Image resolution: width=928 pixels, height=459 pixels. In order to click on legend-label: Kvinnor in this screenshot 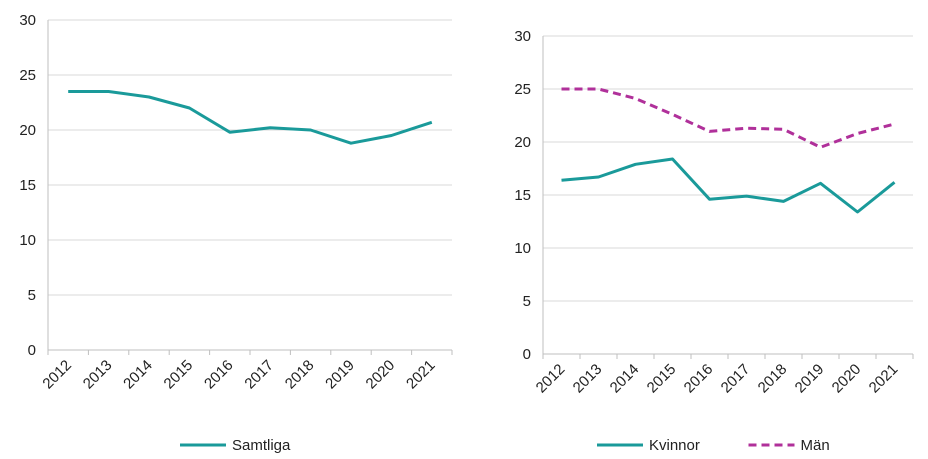, I will do `click(674, 445)`.